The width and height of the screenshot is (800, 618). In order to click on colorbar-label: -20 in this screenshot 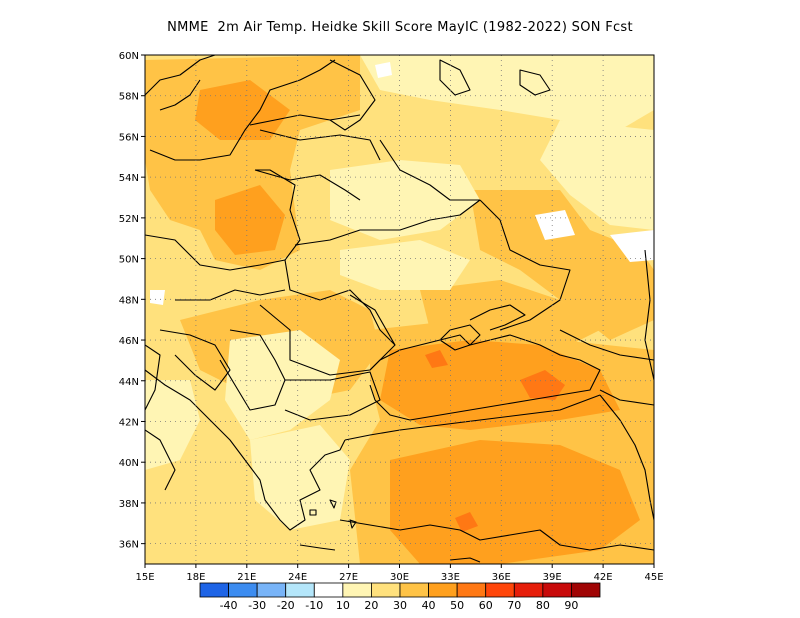, I will do `click(286, 605)`.